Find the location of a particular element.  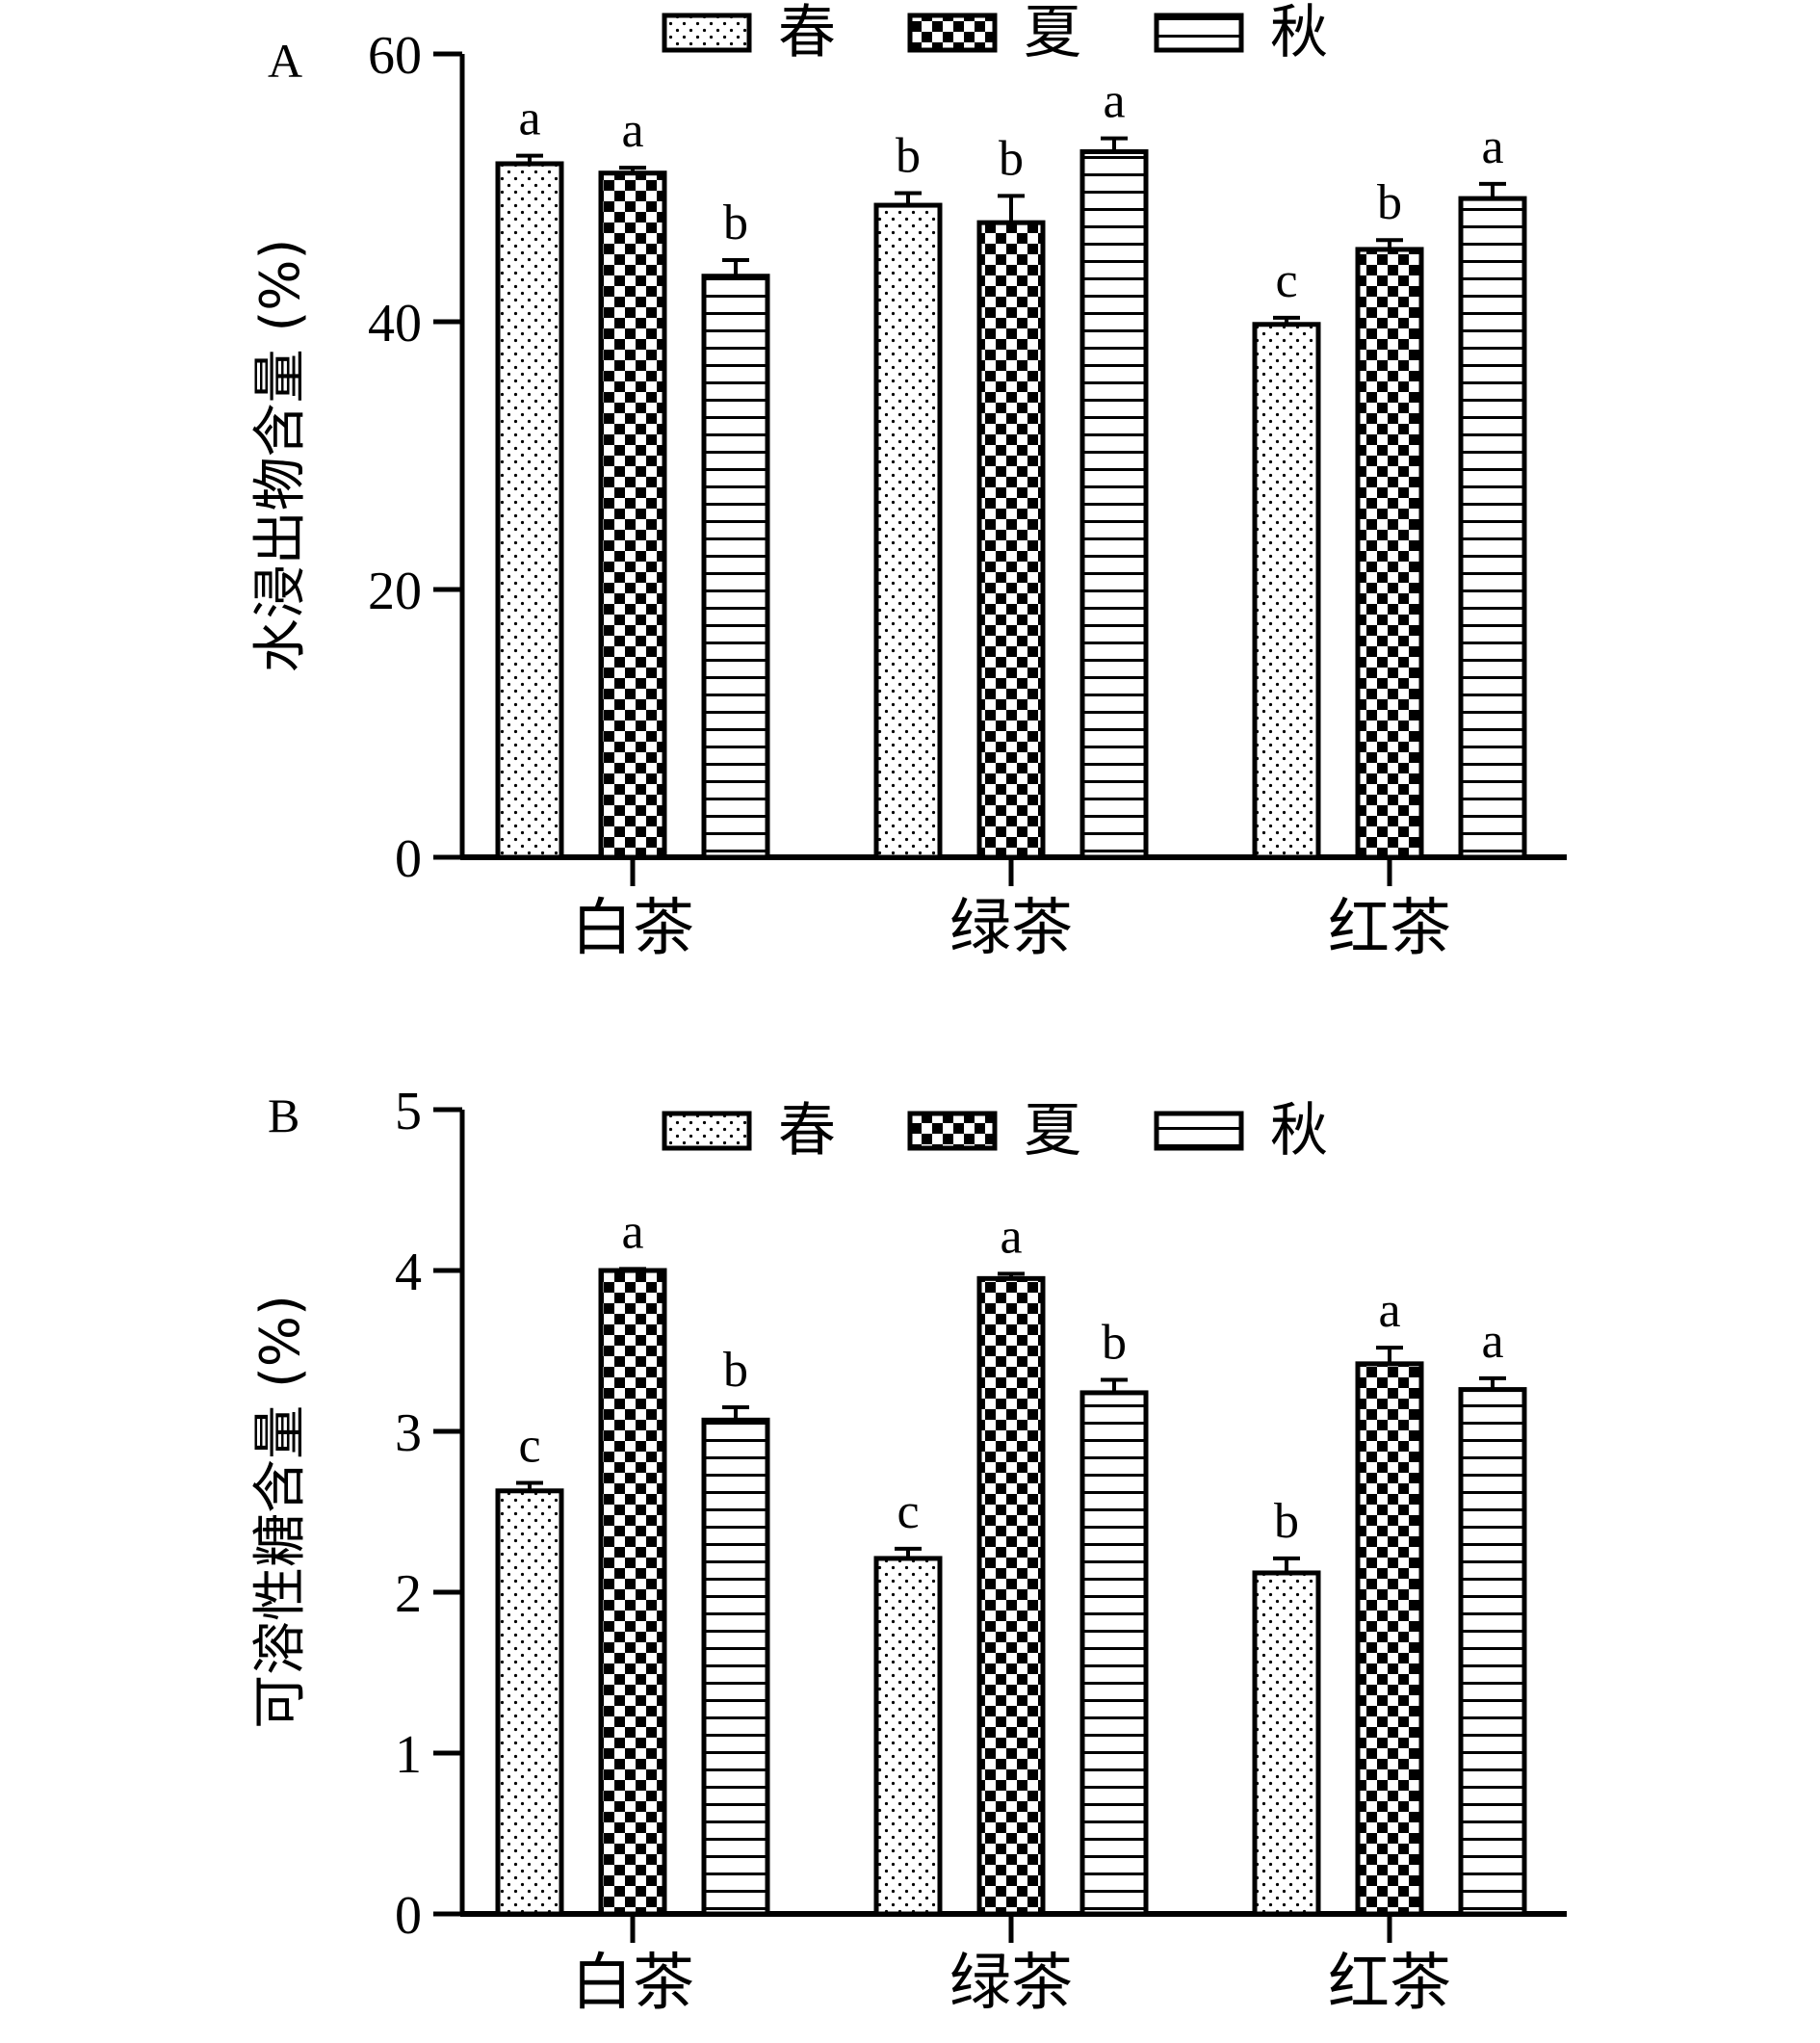

y-tick-label: 4 is located at coordinates (408, 1272).